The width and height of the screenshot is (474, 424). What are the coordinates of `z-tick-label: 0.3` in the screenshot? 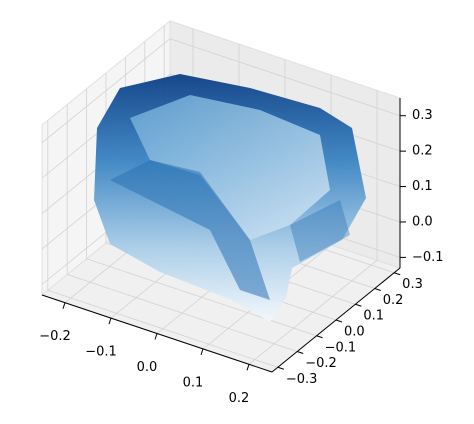 It's located at (422, 115).